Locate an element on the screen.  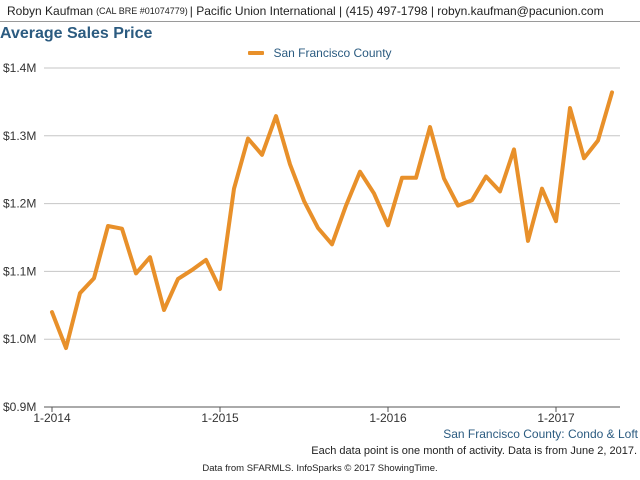
chart-legend: San Francisco County is located at coordinates (320, 53).